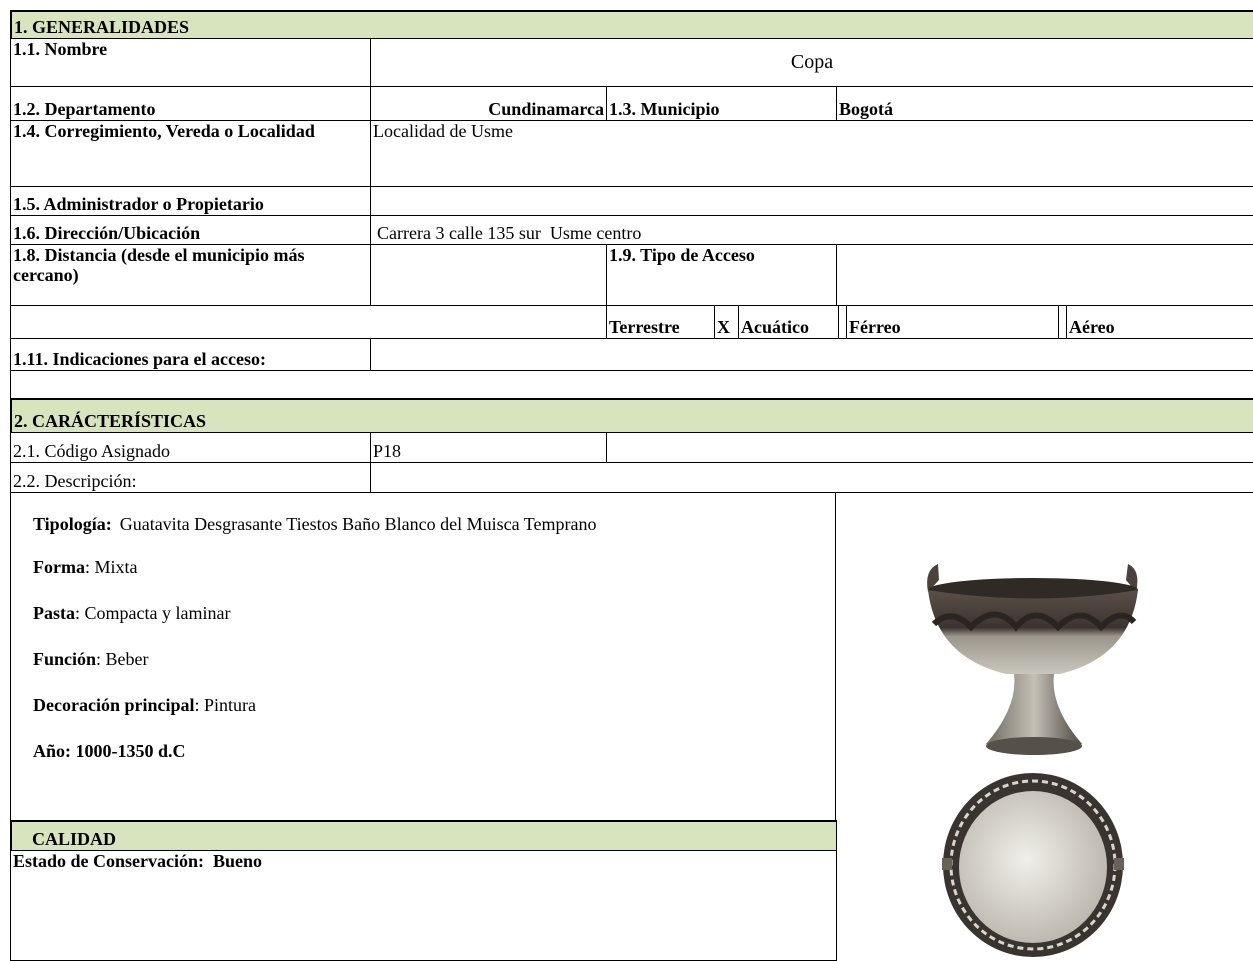 This screenshot has width=1253, height=961. Describe the element at coordinates (153, 613) in the screenshot. I see `detail-value: : Compacta y laminar` at that location.